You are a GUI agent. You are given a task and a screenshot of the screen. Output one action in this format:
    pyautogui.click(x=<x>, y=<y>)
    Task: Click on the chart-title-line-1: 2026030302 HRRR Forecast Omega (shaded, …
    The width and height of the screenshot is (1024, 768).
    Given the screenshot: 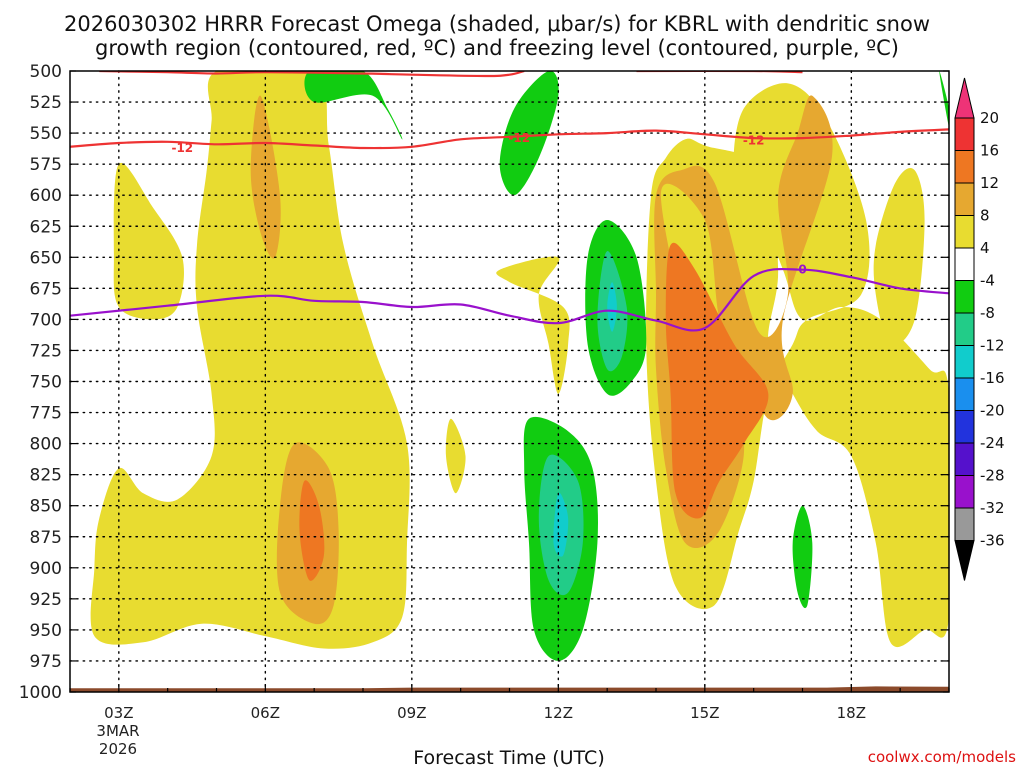 What is the action you would take?
    pyautogui.click(x=497, y=24)
    